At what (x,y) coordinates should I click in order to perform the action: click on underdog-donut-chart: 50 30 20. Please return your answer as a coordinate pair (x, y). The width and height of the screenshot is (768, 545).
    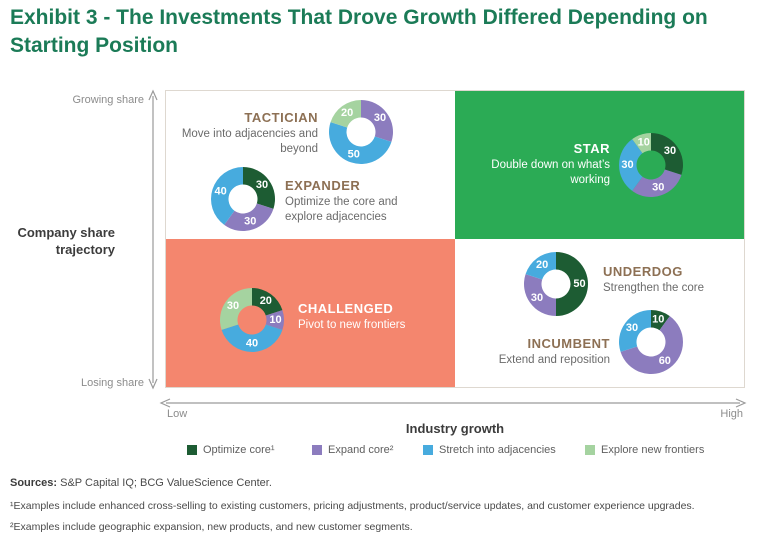
    Looking at the image, I should click on (556, 284).